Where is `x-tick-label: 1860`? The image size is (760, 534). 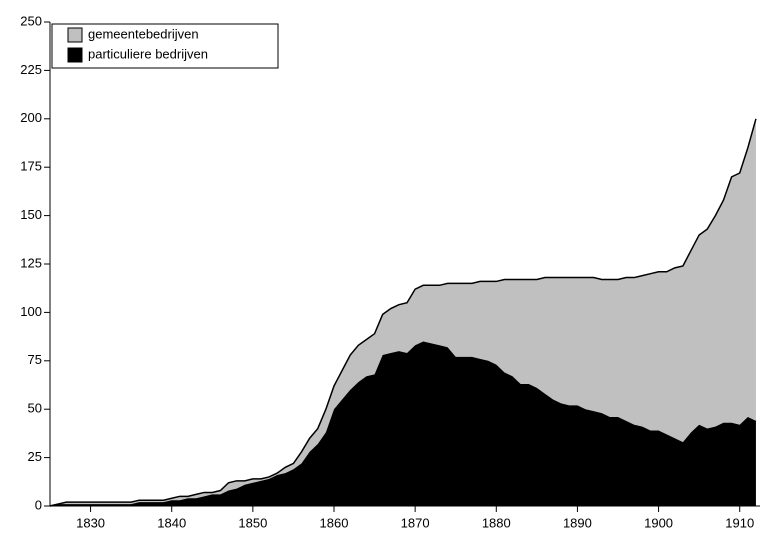
x-tick-label: 1860 is located at coordinates (334, 522).